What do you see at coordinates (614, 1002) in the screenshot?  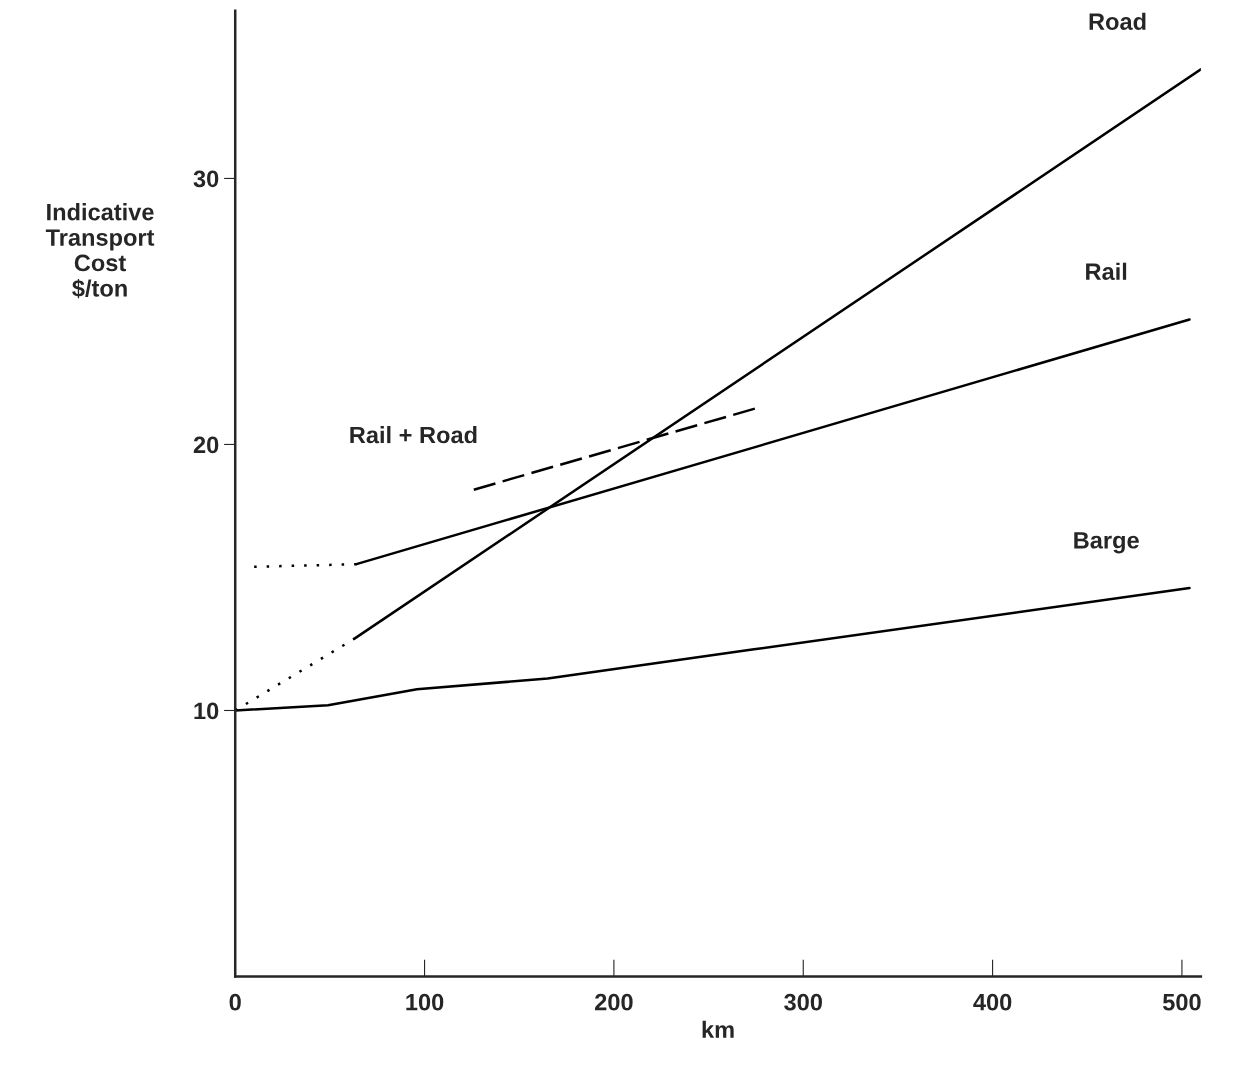 I see `x-tick-label: 200` at bounding box center [614, 1002].